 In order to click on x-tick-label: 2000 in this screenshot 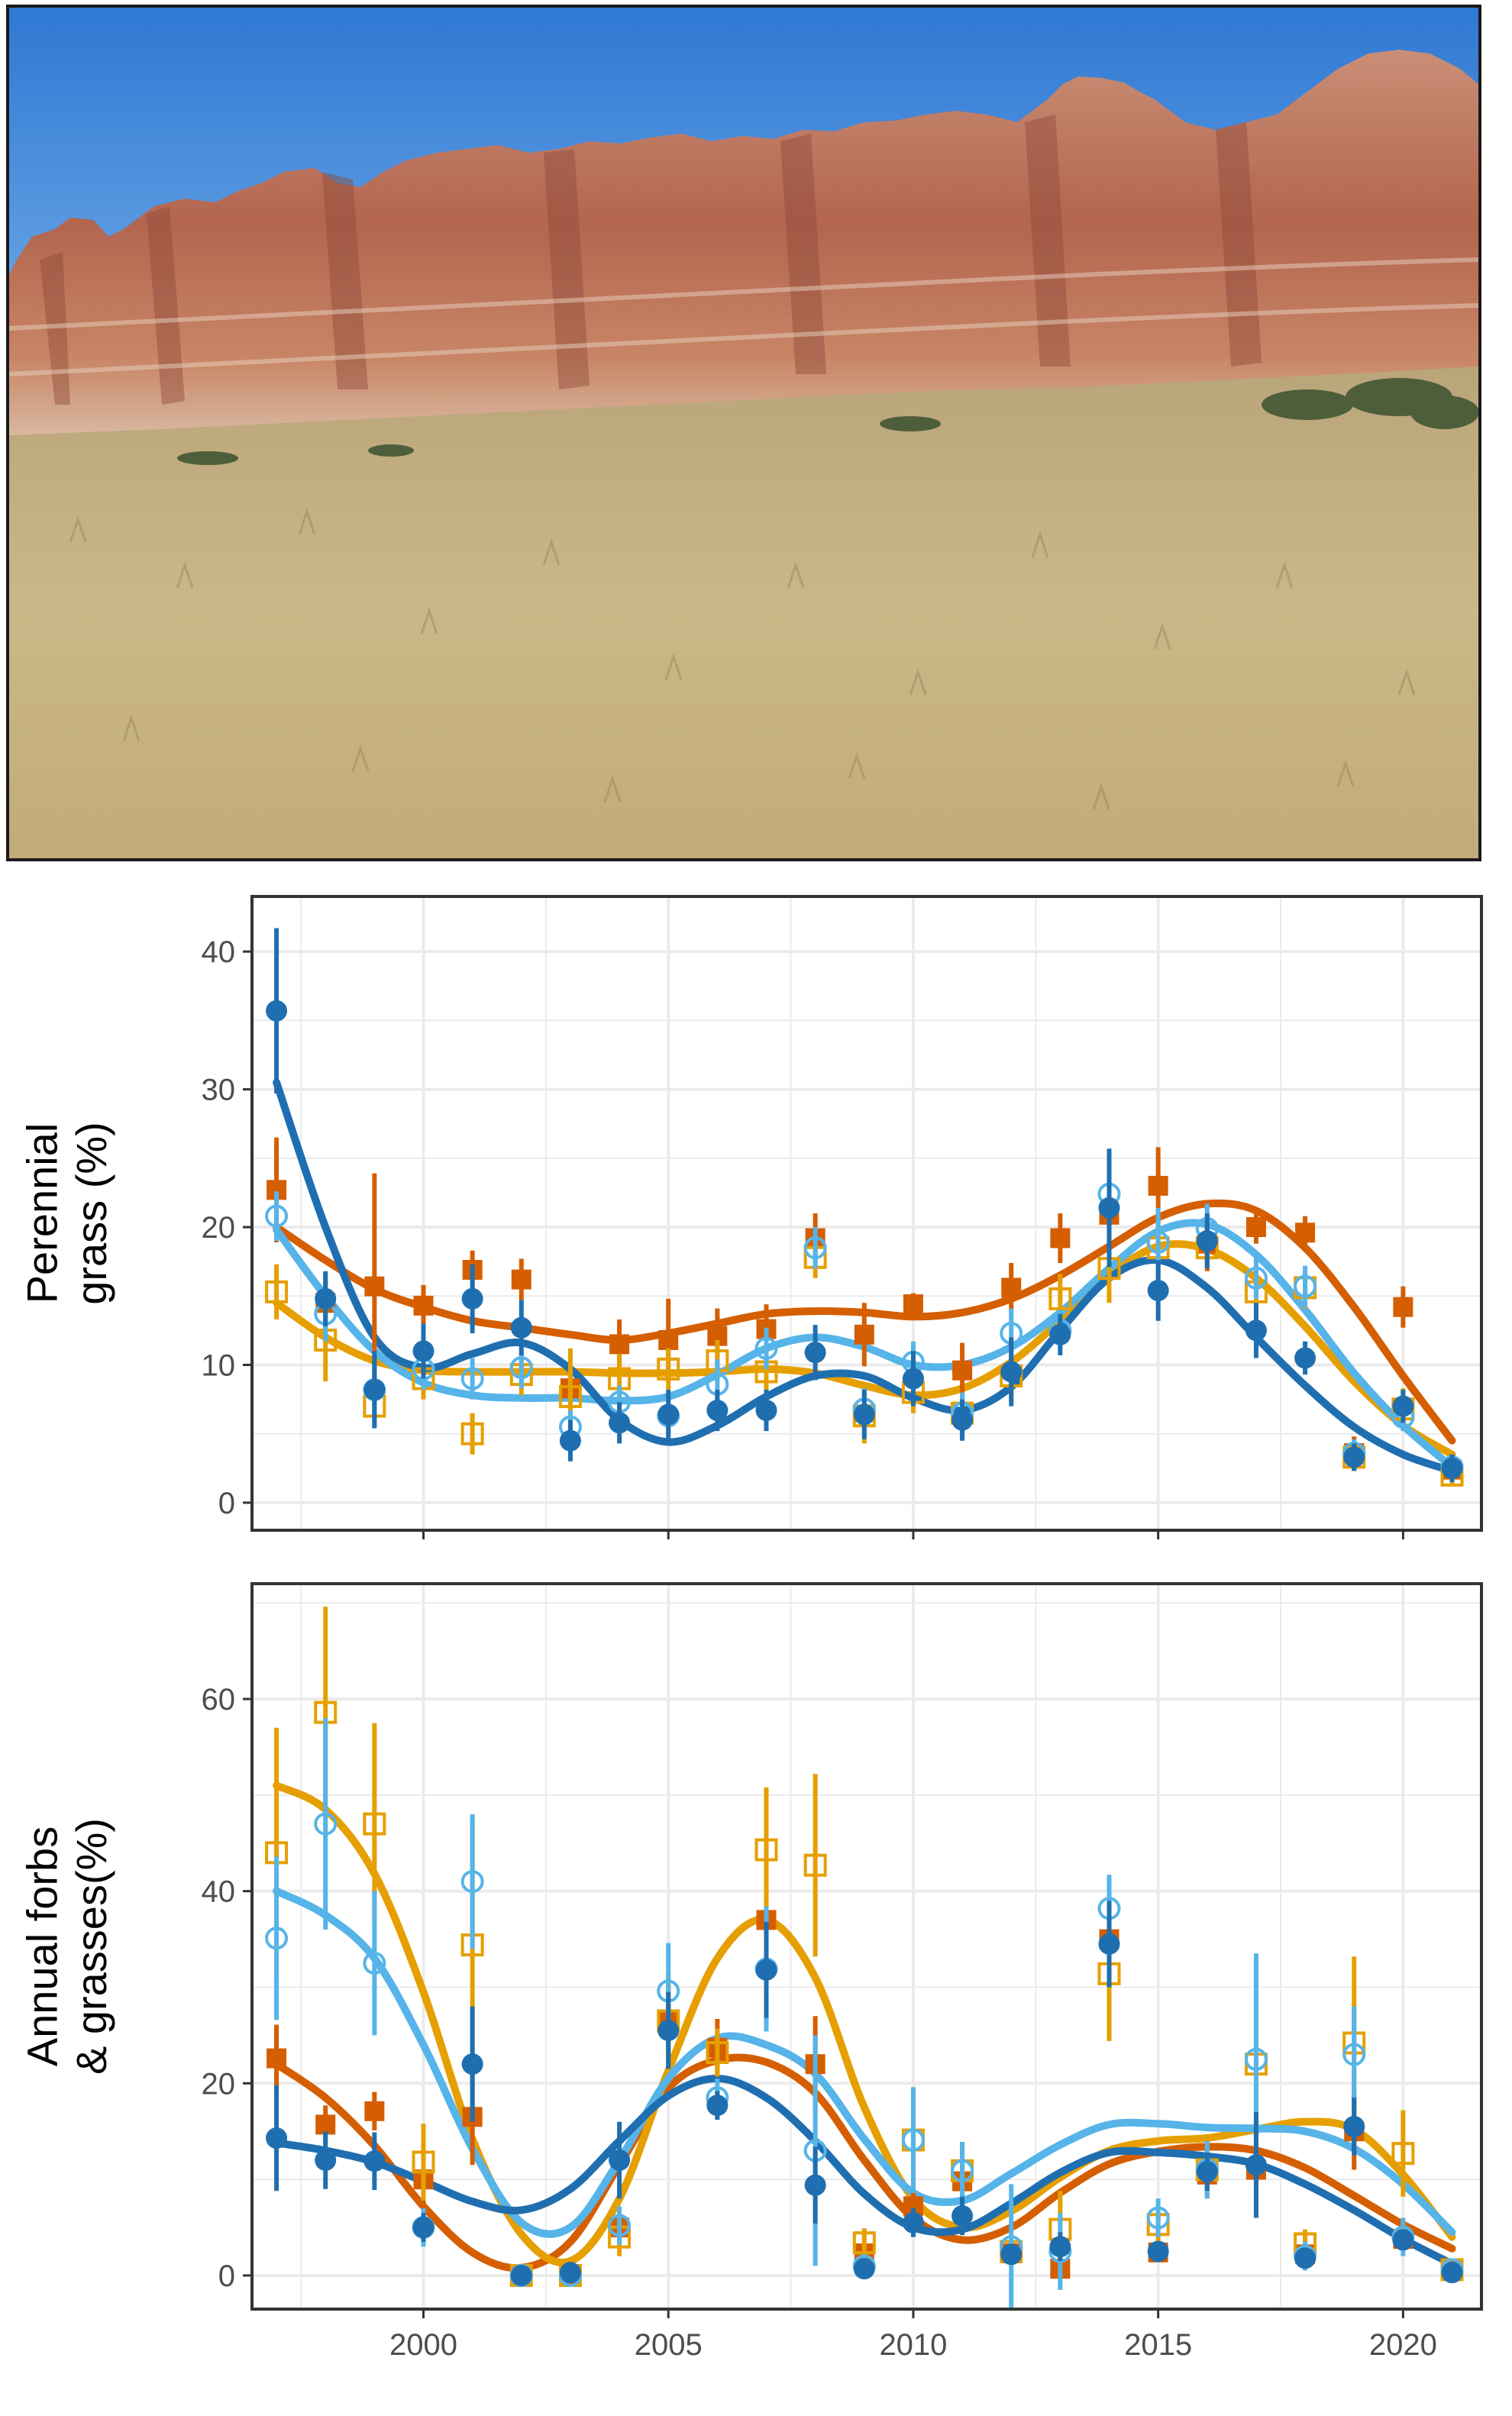, I will do `click(423, 2345)`.